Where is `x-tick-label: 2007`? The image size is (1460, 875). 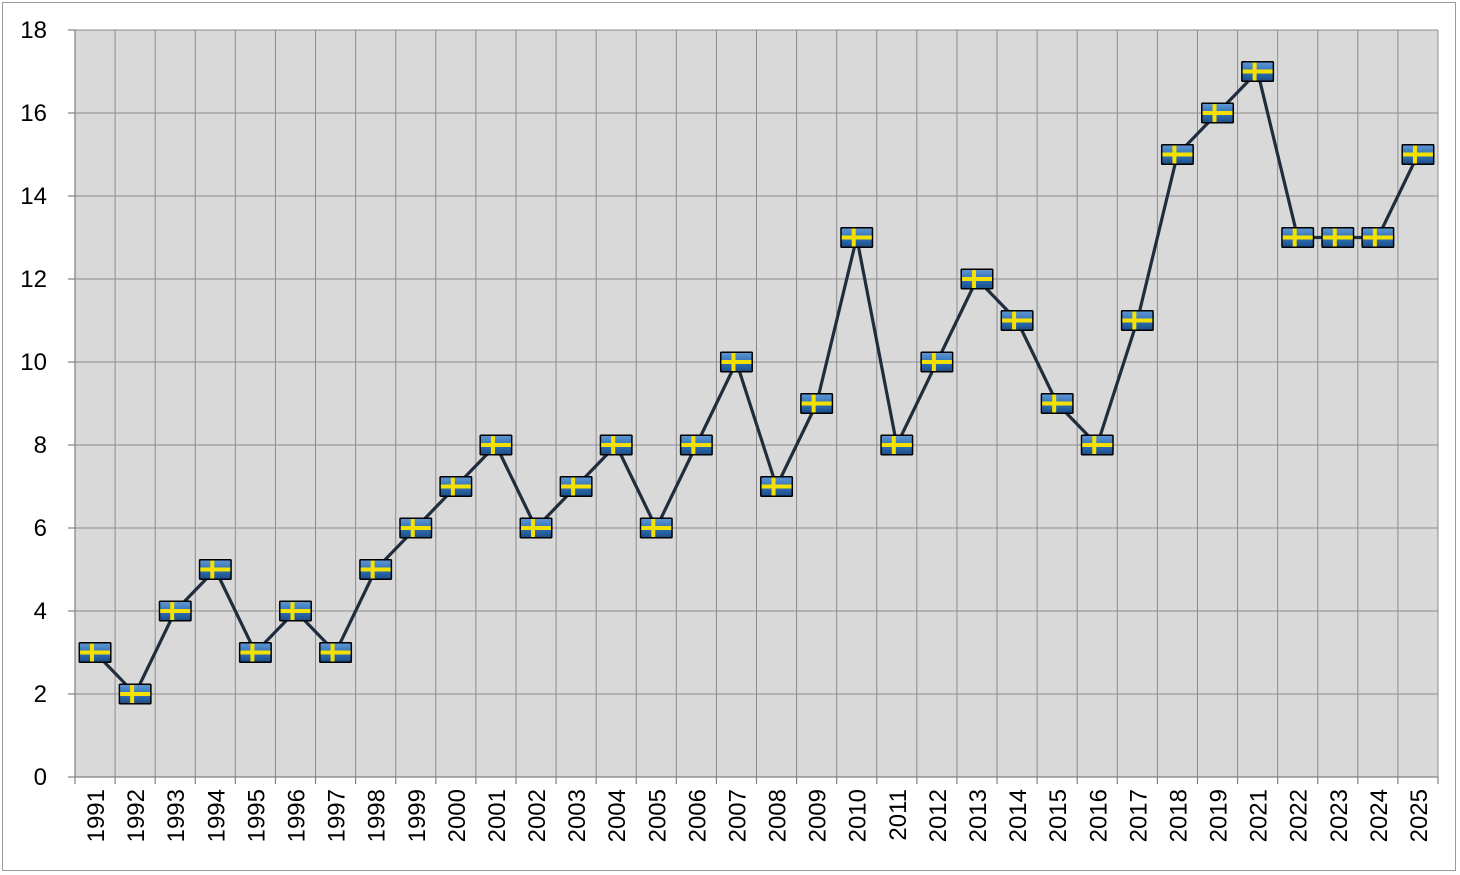 x-tick-label: 2007 is located at coordinates (737, 815).